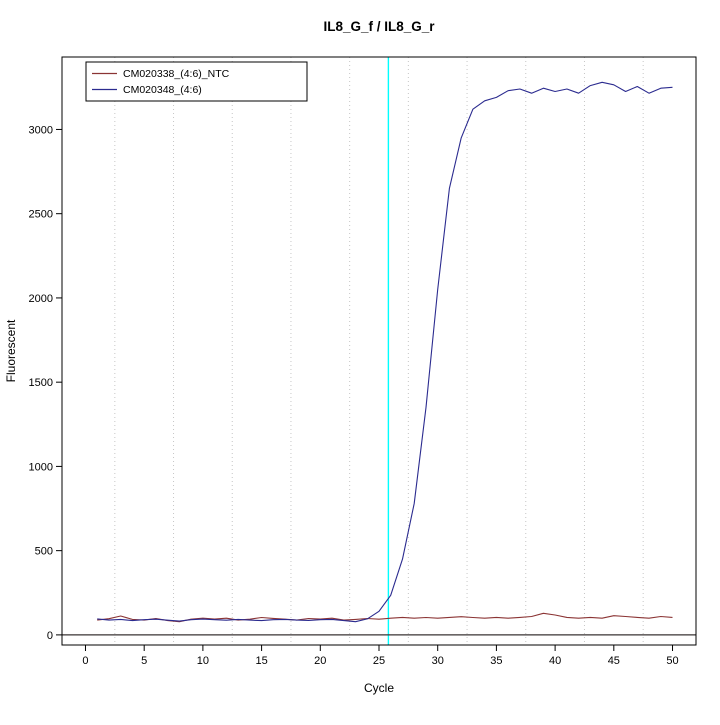 This screenshot has width=720, height=725. Describe the element at coordinates (379, 688) in the screenshot. I see `x-axis-label: Cycle` at that location.